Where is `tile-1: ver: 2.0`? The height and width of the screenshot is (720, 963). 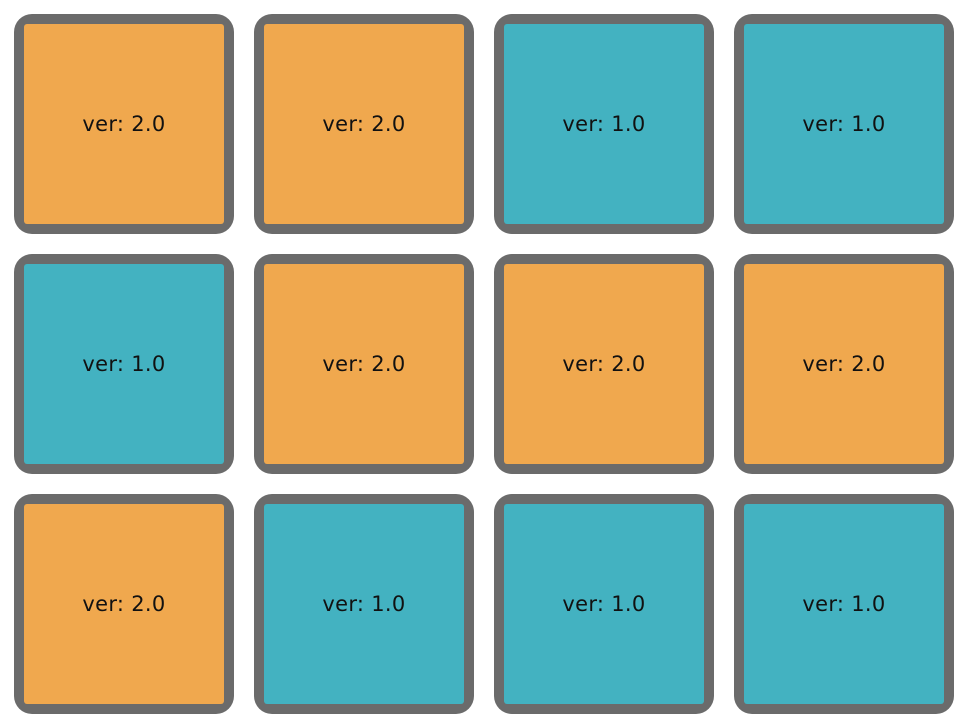
tile-1: ver: 2.0 is located at coordinates (124, 124).